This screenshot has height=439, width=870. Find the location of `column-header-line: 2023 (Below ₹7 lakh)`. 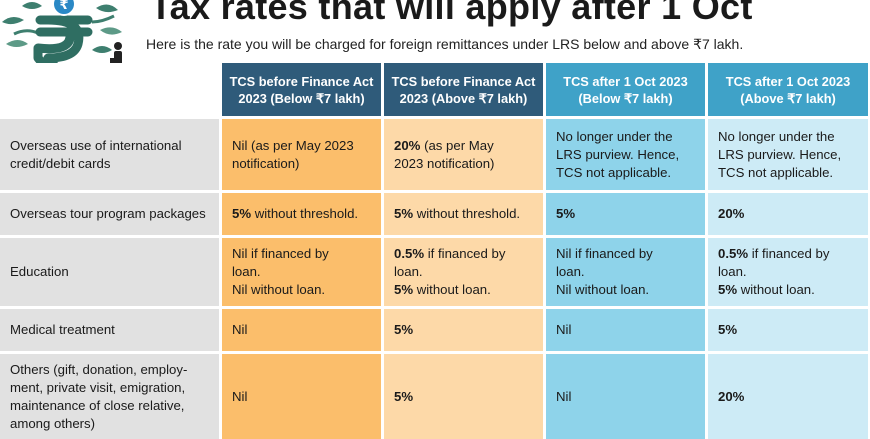

column-header-line: 2023 (Below ₹7 lakh) is located at coordinates (301, 98).